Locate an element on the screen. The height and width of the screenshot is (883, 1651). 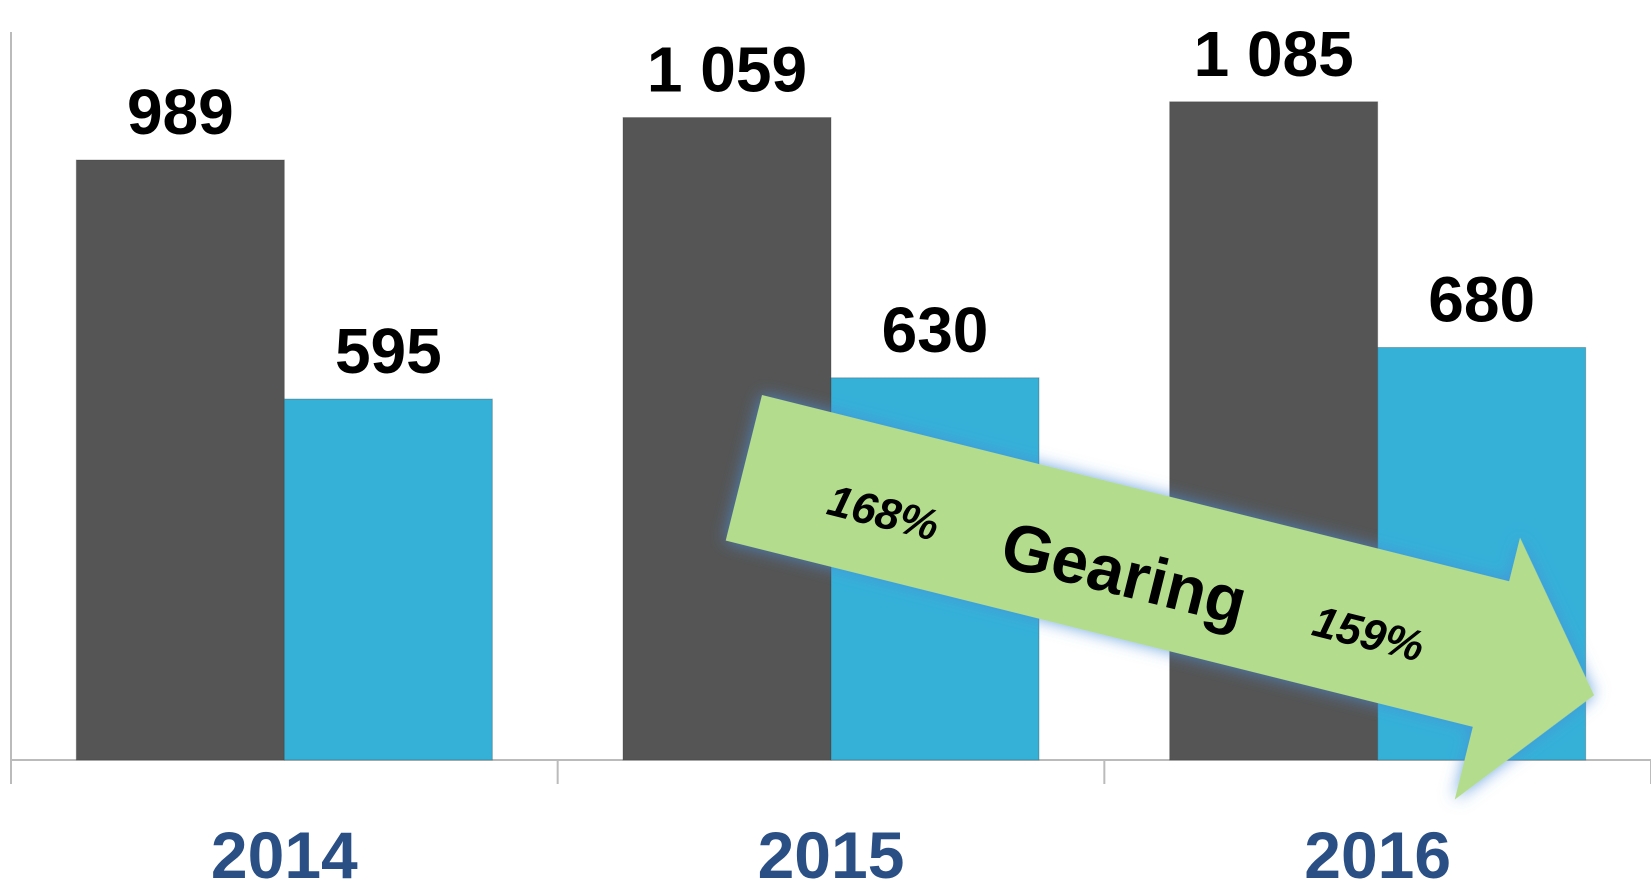
value-label: 1 059 is located at coordinates (727, 70).